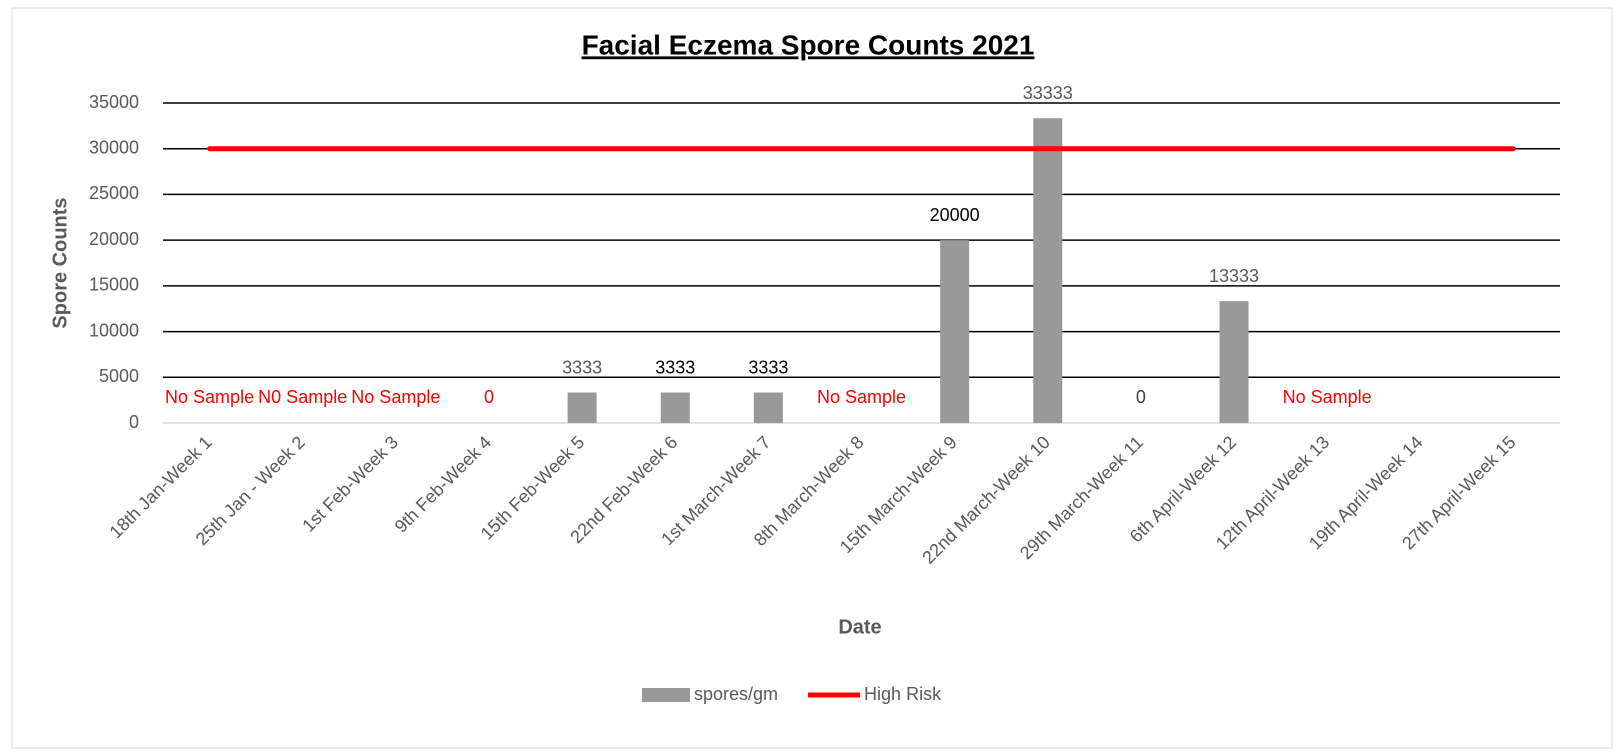 The width and height of the screenshot is (1618, 753). What do you see at coordinates (134, 422) in the screenshot?
I see `y-tick-label: 0` at bounding box center [134, 422].